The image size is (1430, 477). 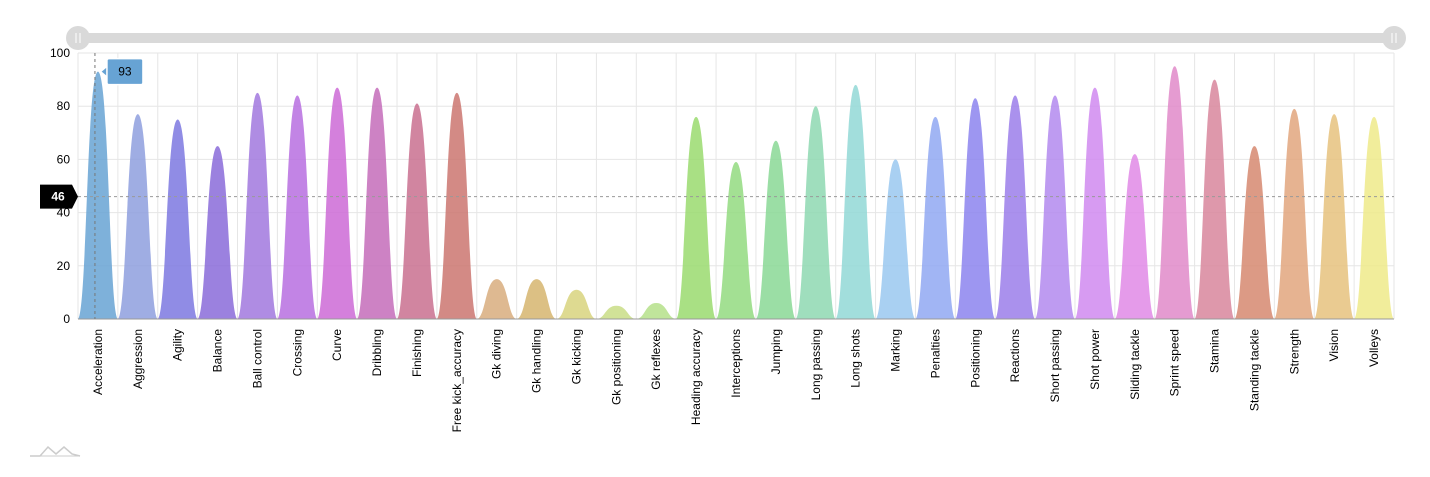 I want to click on tooltip-value: 93, so click(x=125, y=72).